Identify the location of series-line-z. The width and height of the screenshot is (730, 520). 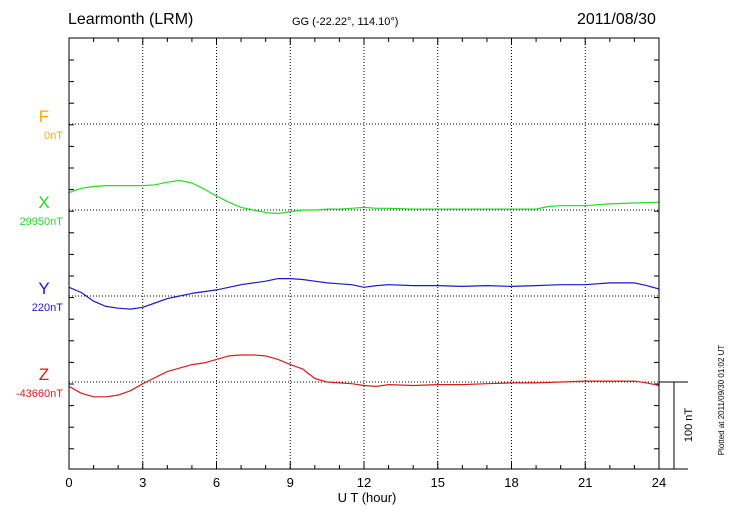
(364, 376).